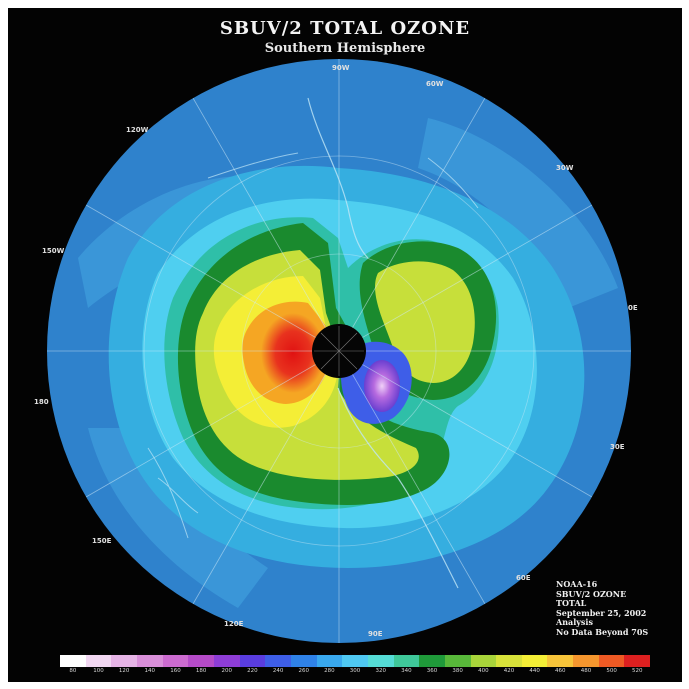 This screenshot has height=689, width=689. What do you see at coordinates (591, 593) in the screenshot?
I see `info-product: SBUV/2 OZONE` at bounding box center [591, 593].